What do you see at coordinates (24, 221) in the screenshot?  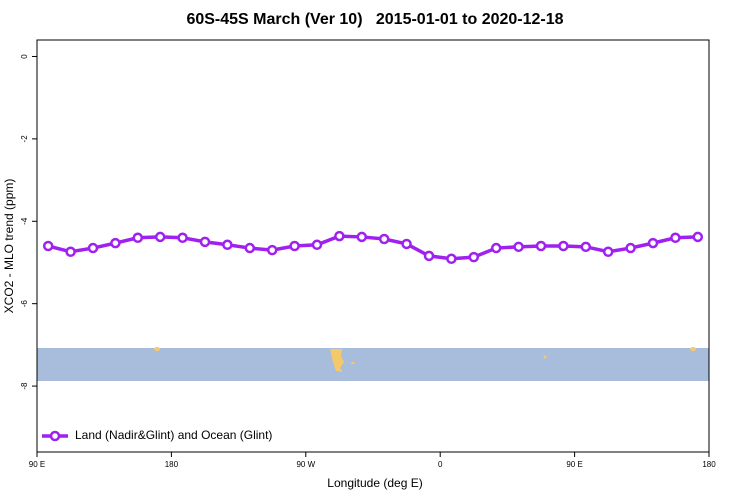 I see `y-tick-label: -4` at bounding box center [24, 221].